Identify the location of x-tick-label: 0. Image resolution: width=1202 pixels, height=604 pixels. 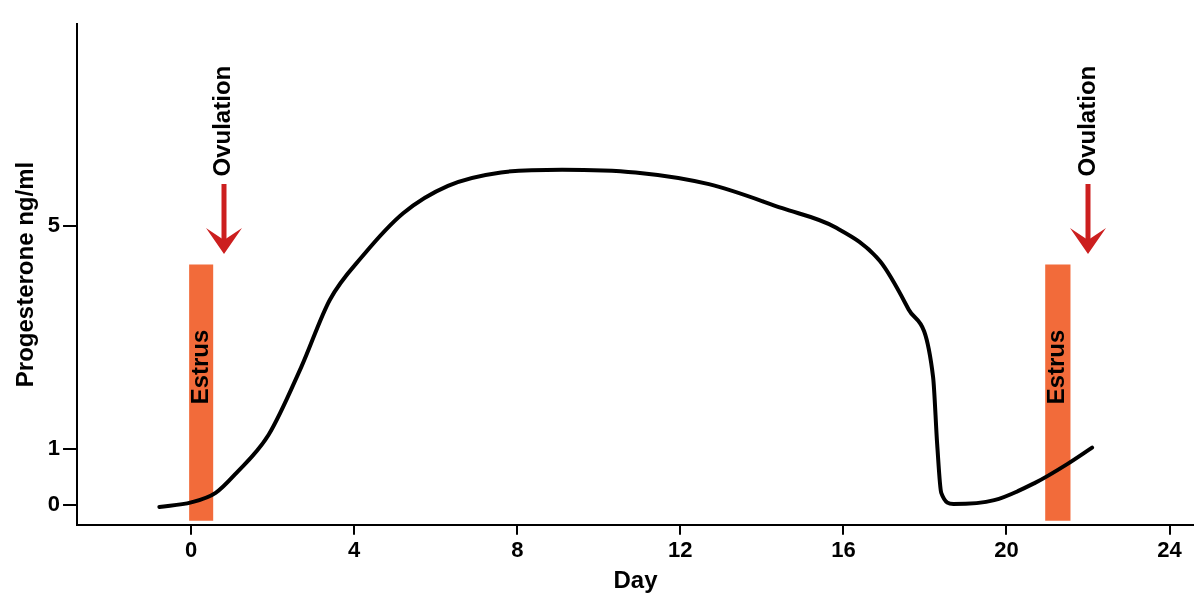
(191, 550).